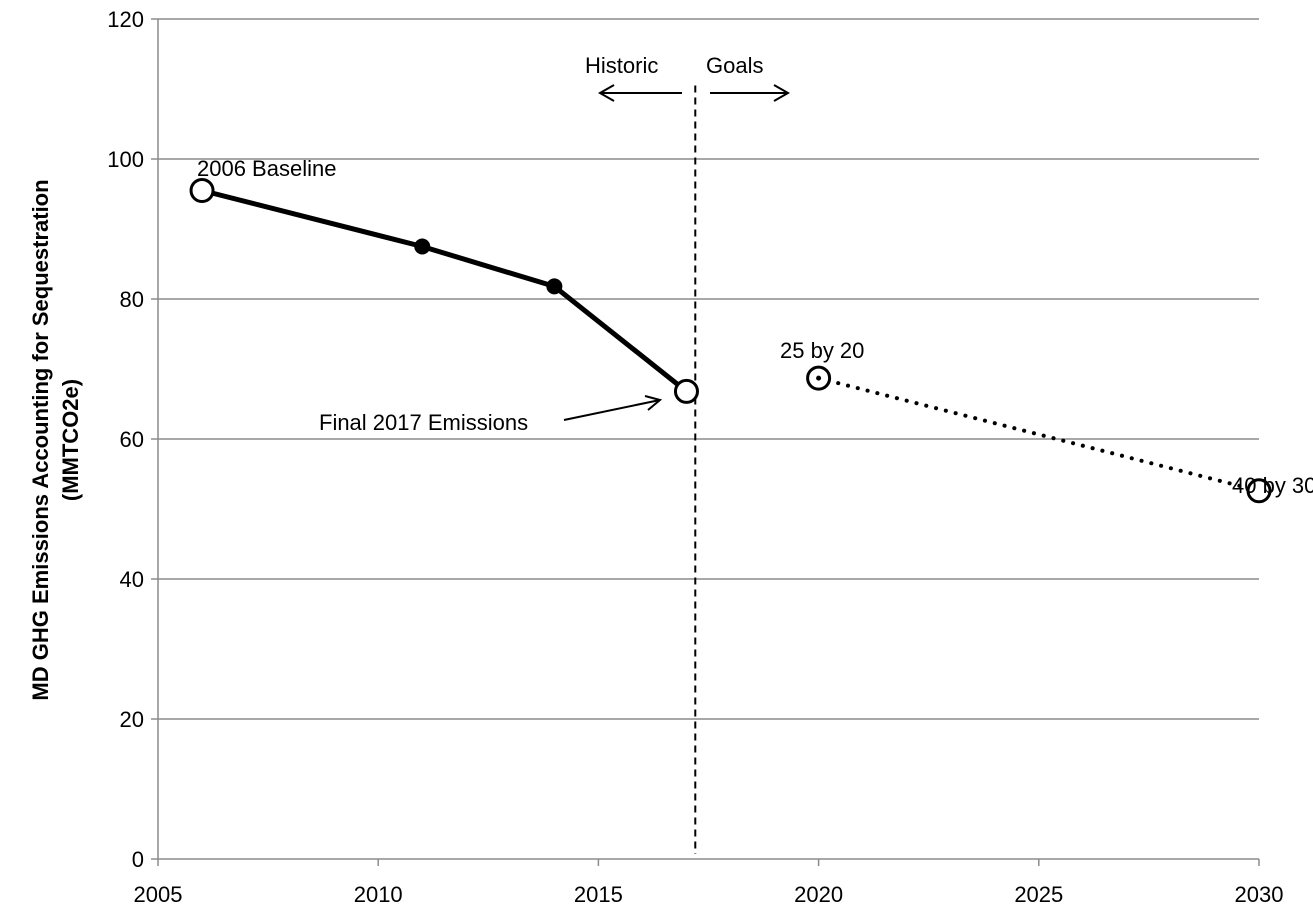 The height and width of the screenshot is (909, 1313). I want to click on baseline-annotation: 2006 Baseline, so click(266, 168).